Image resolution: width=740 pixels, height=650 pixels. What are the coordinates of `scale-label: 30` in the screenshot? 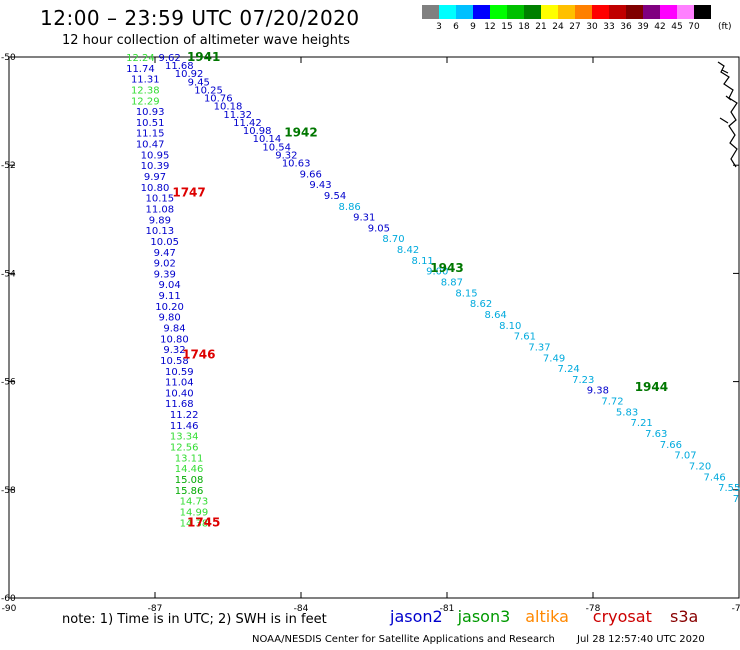 It's located at (592, 27).